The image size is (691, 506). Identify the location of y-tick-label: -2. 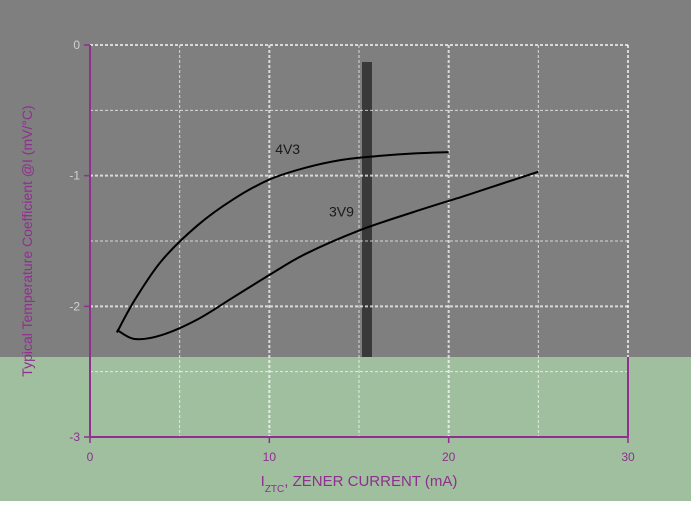
(74, 306).